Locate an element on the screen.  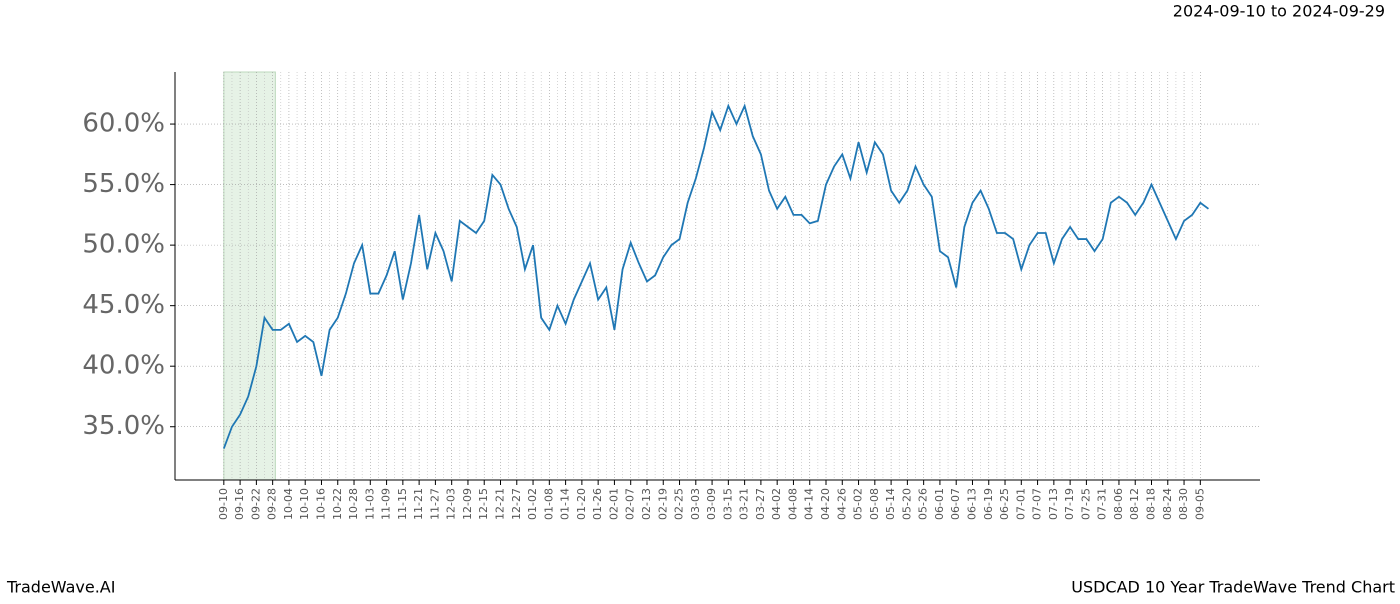
x-tick-label: 01-26 is located at coordinates (597, 504).